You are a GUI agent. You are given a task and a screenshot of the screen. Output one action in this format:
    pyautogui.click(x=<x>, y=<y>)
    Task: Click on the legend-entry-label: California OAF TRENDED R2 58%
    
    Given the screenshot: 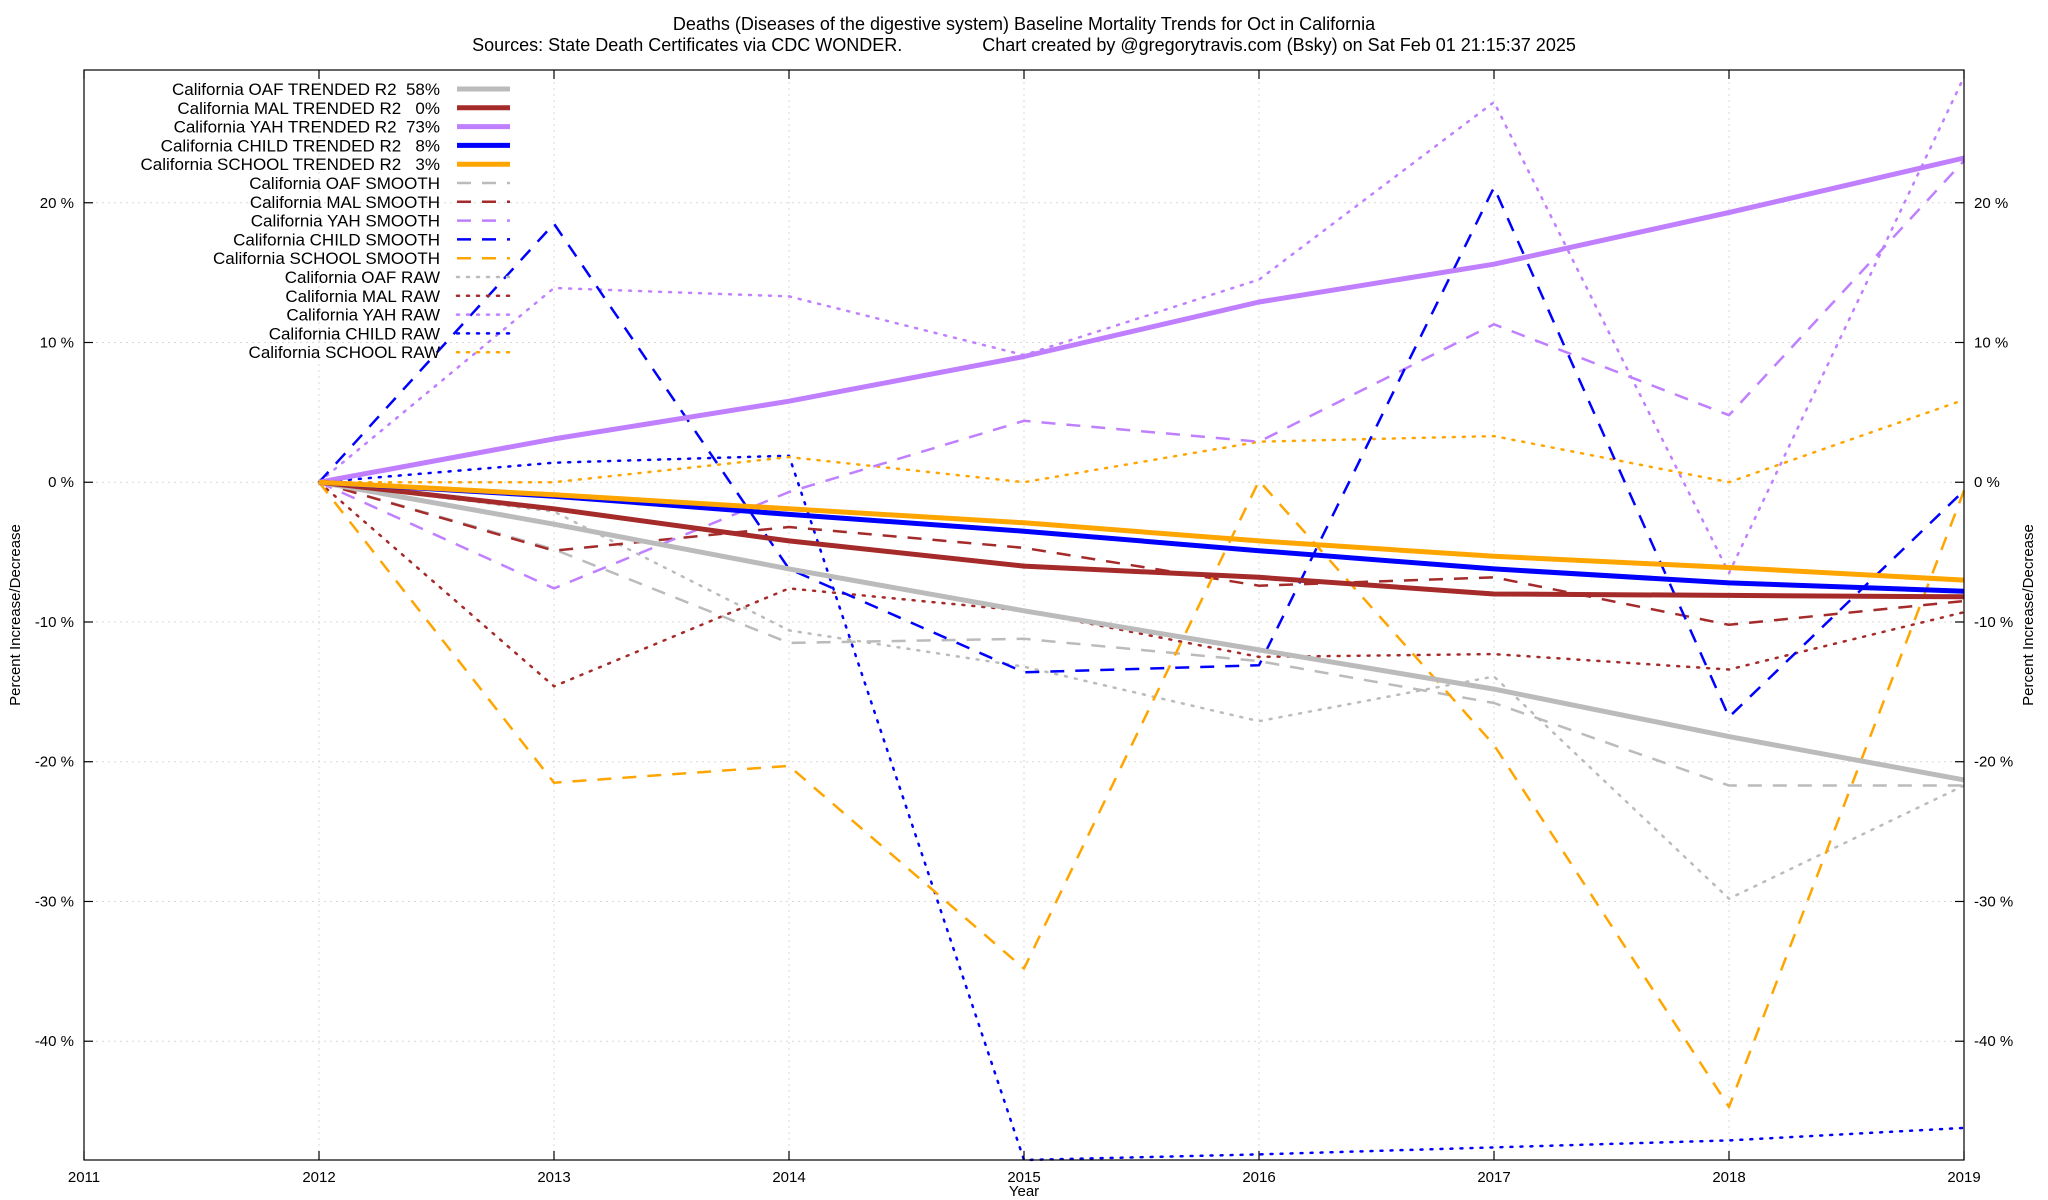 What is the action you would take?
    pyautogui.click(x=306, y=89)
    